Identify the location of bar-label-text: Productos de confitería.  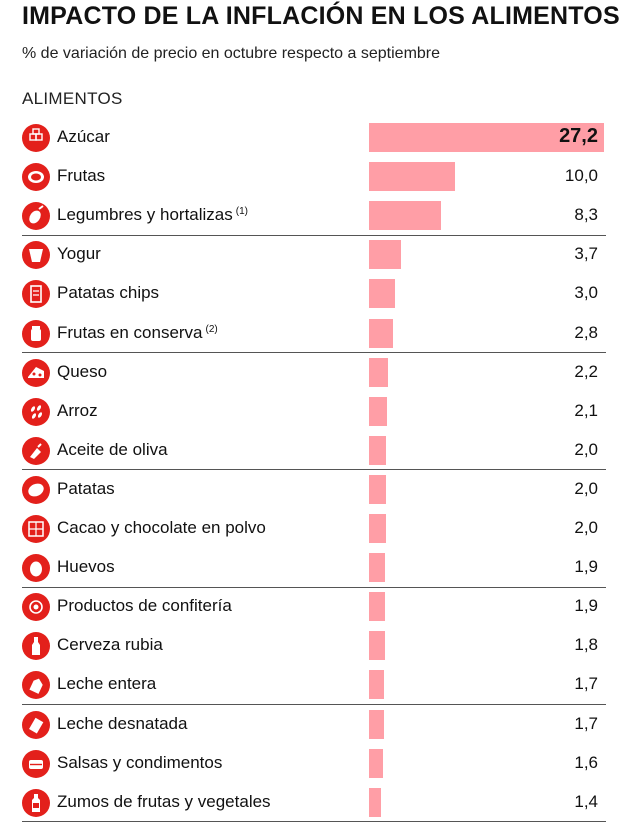
(144, 606).